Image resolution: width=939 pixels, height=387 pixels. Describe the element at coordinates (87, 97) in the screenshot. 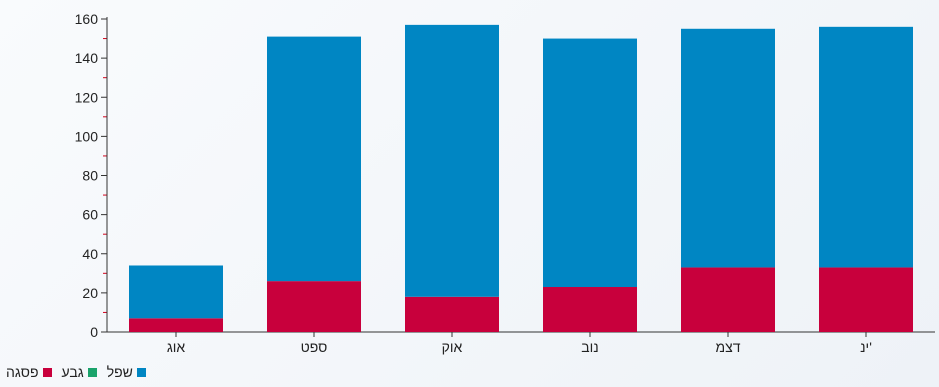

I see `y-tick-label: 120` at that location.